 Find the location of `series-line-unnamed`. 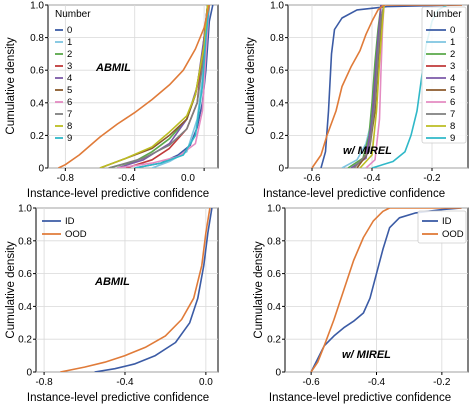

series-line-unnamed is located at coordinates (134, 86).